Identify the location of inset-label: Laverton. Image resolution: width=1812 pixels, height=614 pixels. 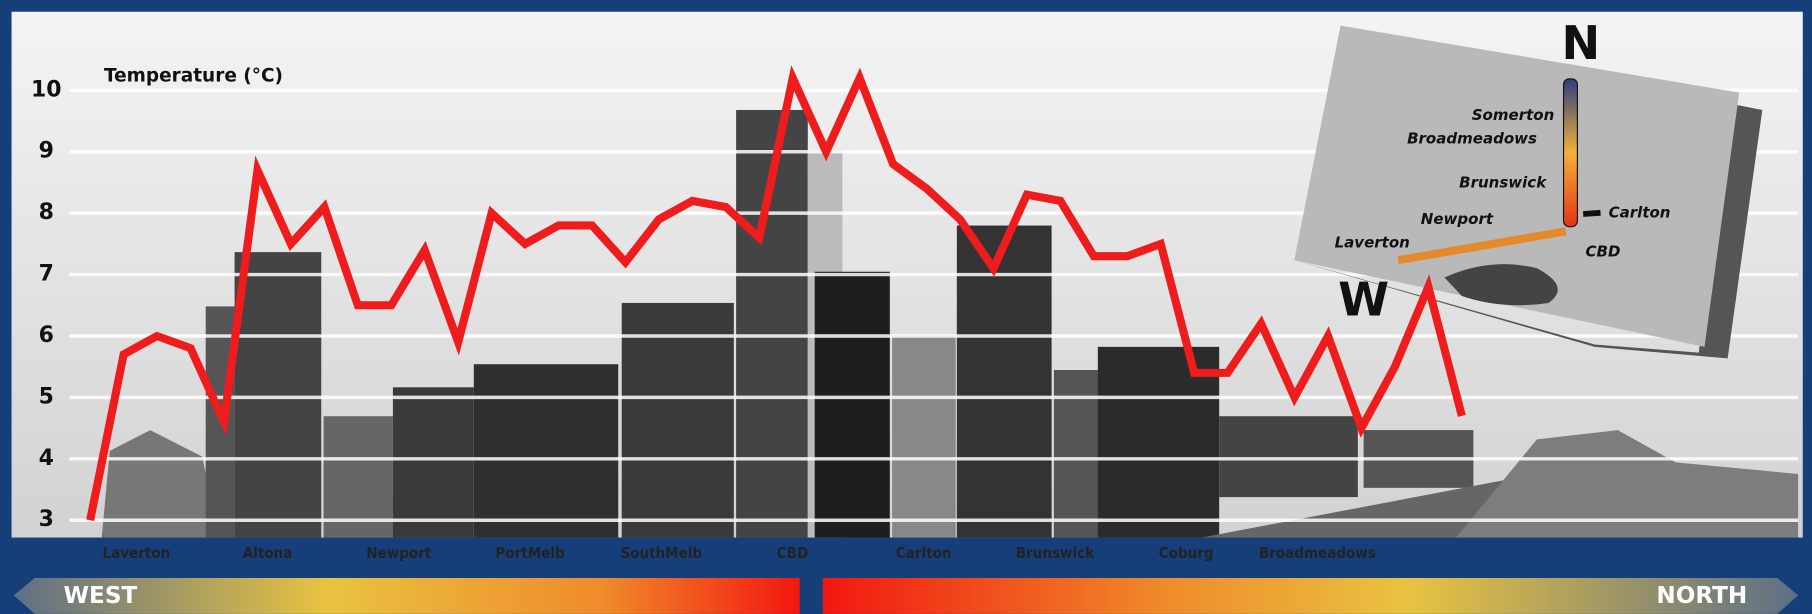
(1372, 242).